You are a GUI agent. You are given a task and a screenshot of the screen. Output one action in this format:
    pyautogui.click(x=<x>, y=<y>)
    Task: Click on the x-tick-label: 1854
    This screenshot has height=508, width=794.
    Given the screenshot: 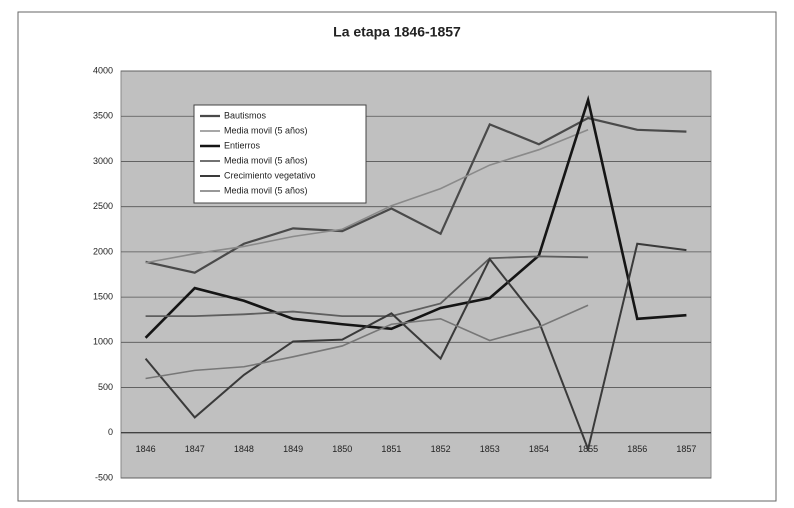 What is the action you would take?
    pyautogui.click(x=539, y=449)
    